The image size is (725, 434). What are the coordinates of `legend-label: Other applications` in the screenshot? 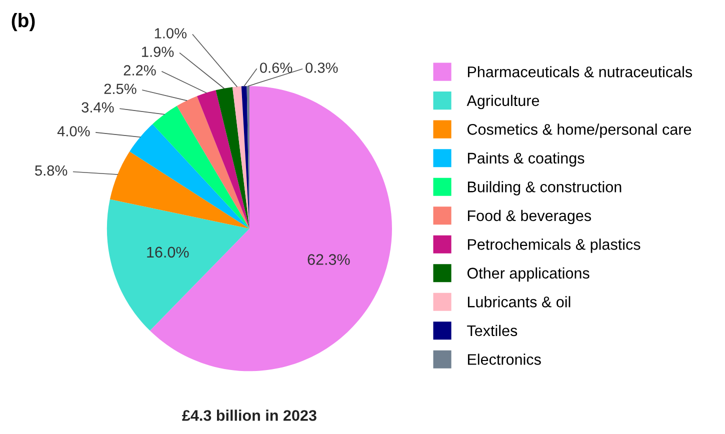 It's located at (528, 274).